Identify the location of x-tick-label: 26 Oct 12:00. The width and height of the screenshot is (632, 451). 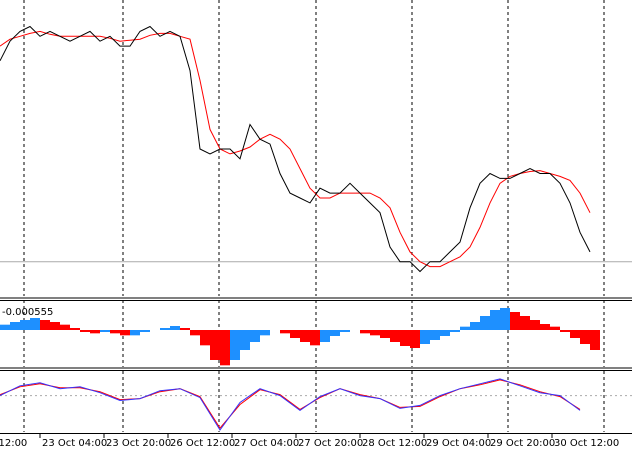
(202, 443).